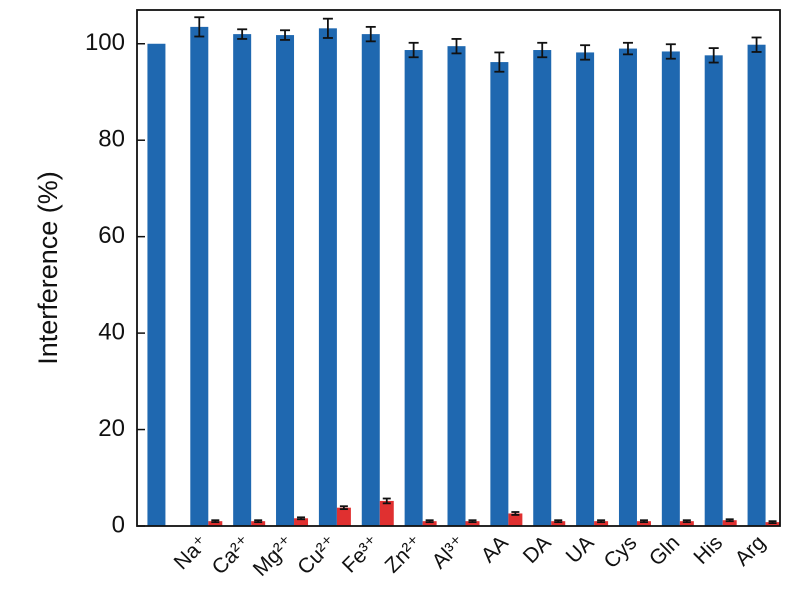  What do you see at coordinates (191, 552) in the screenshot?
I see `x-tick-label: Na⁺` at bounding box center [191, 552].